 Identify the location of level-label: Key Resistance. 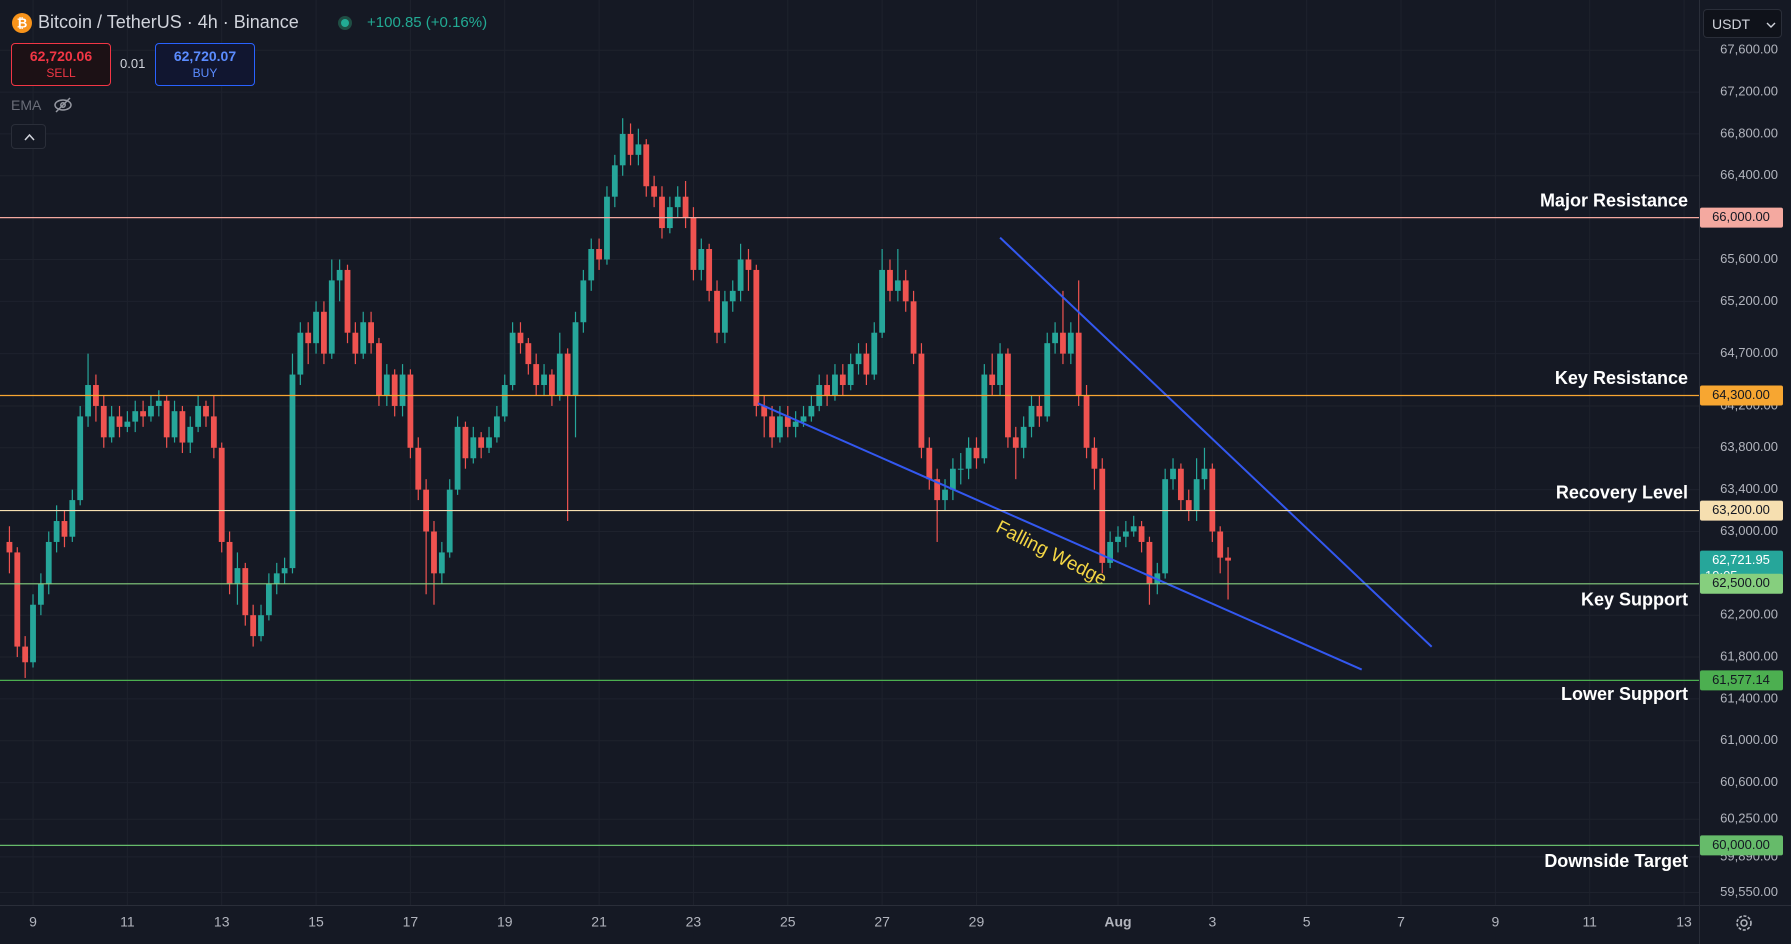
(1621, 378).